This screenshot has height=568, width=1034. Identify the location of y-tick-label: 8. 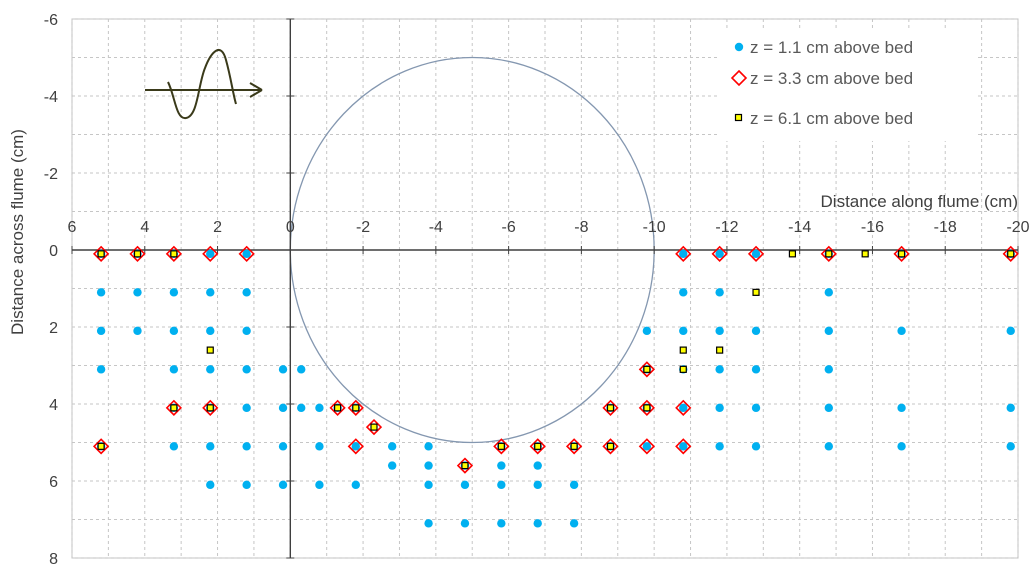
(53, 559).